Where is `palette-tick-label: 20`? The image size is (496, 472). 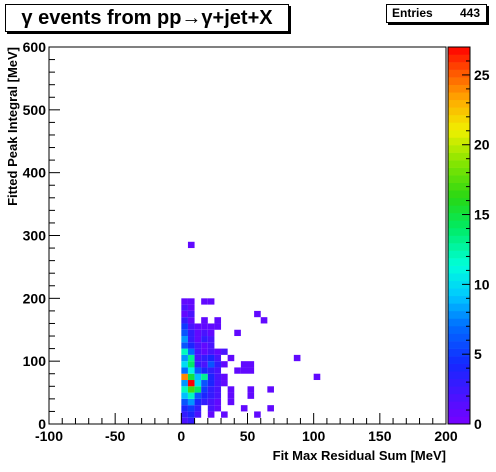 palette-tick-label: 20 is located at coordinates (482, 145).